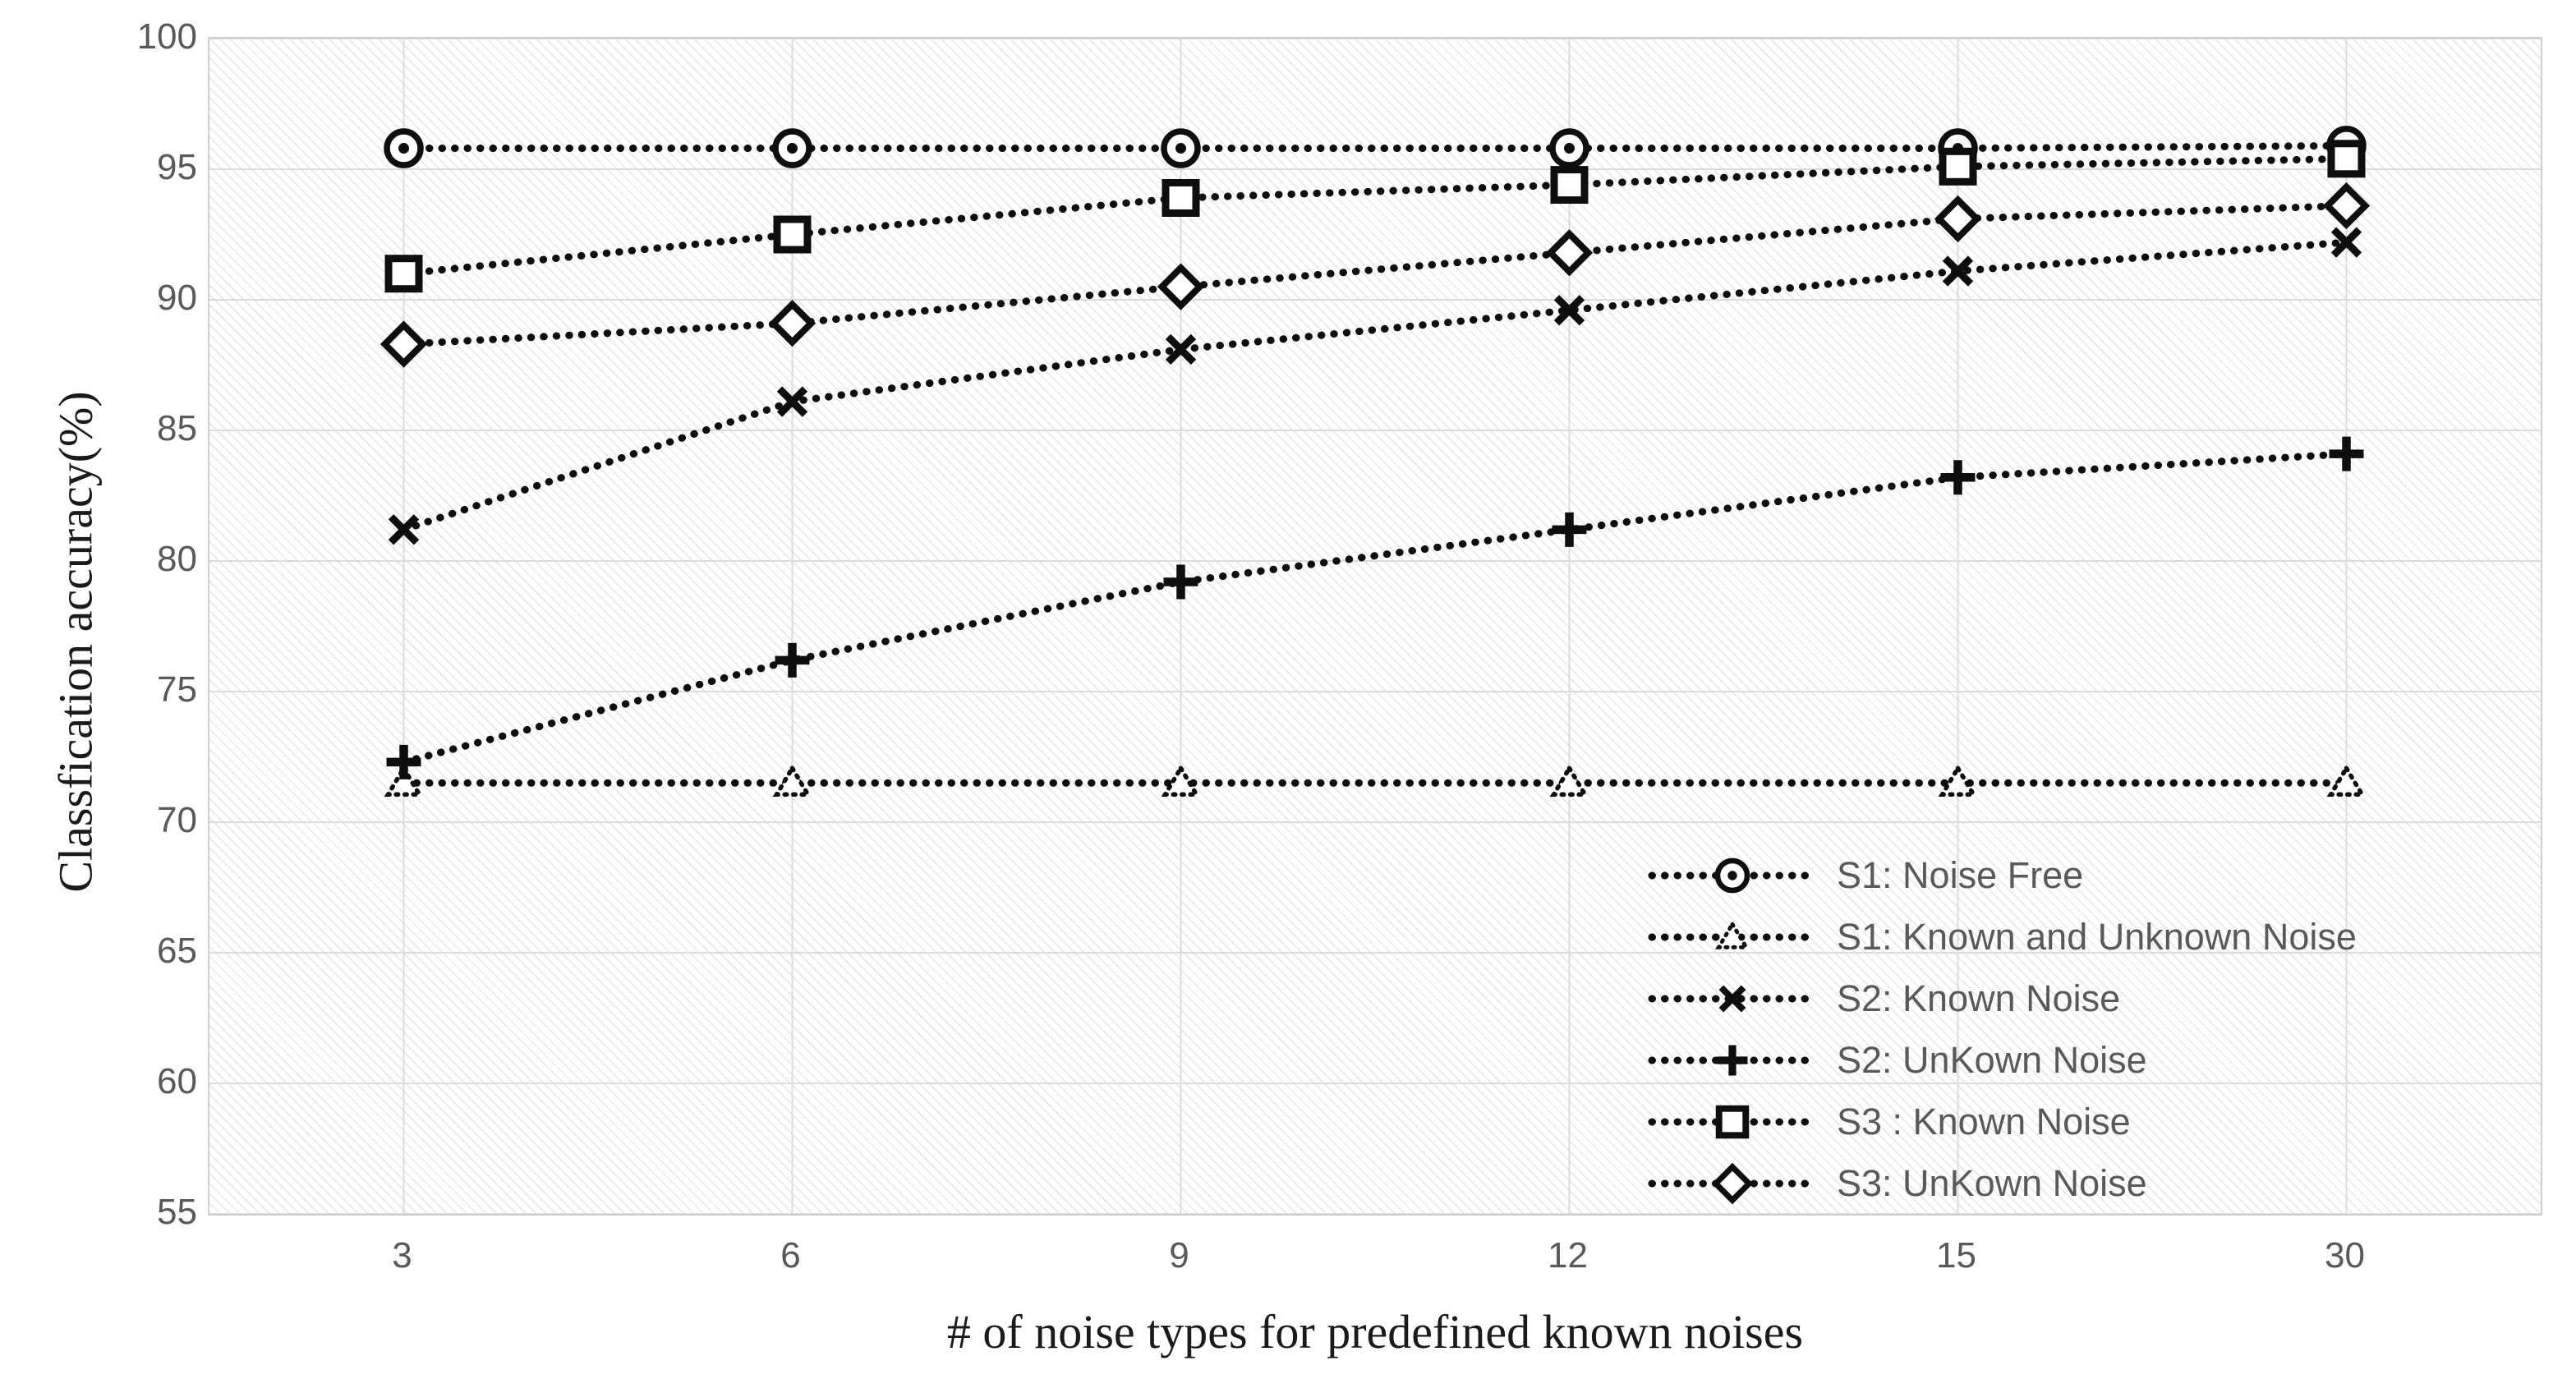 The height and width of the screenshot is (1393, 2576). I want to click on legend-label: S3: UnKown Noise, so click(1992, 1182).